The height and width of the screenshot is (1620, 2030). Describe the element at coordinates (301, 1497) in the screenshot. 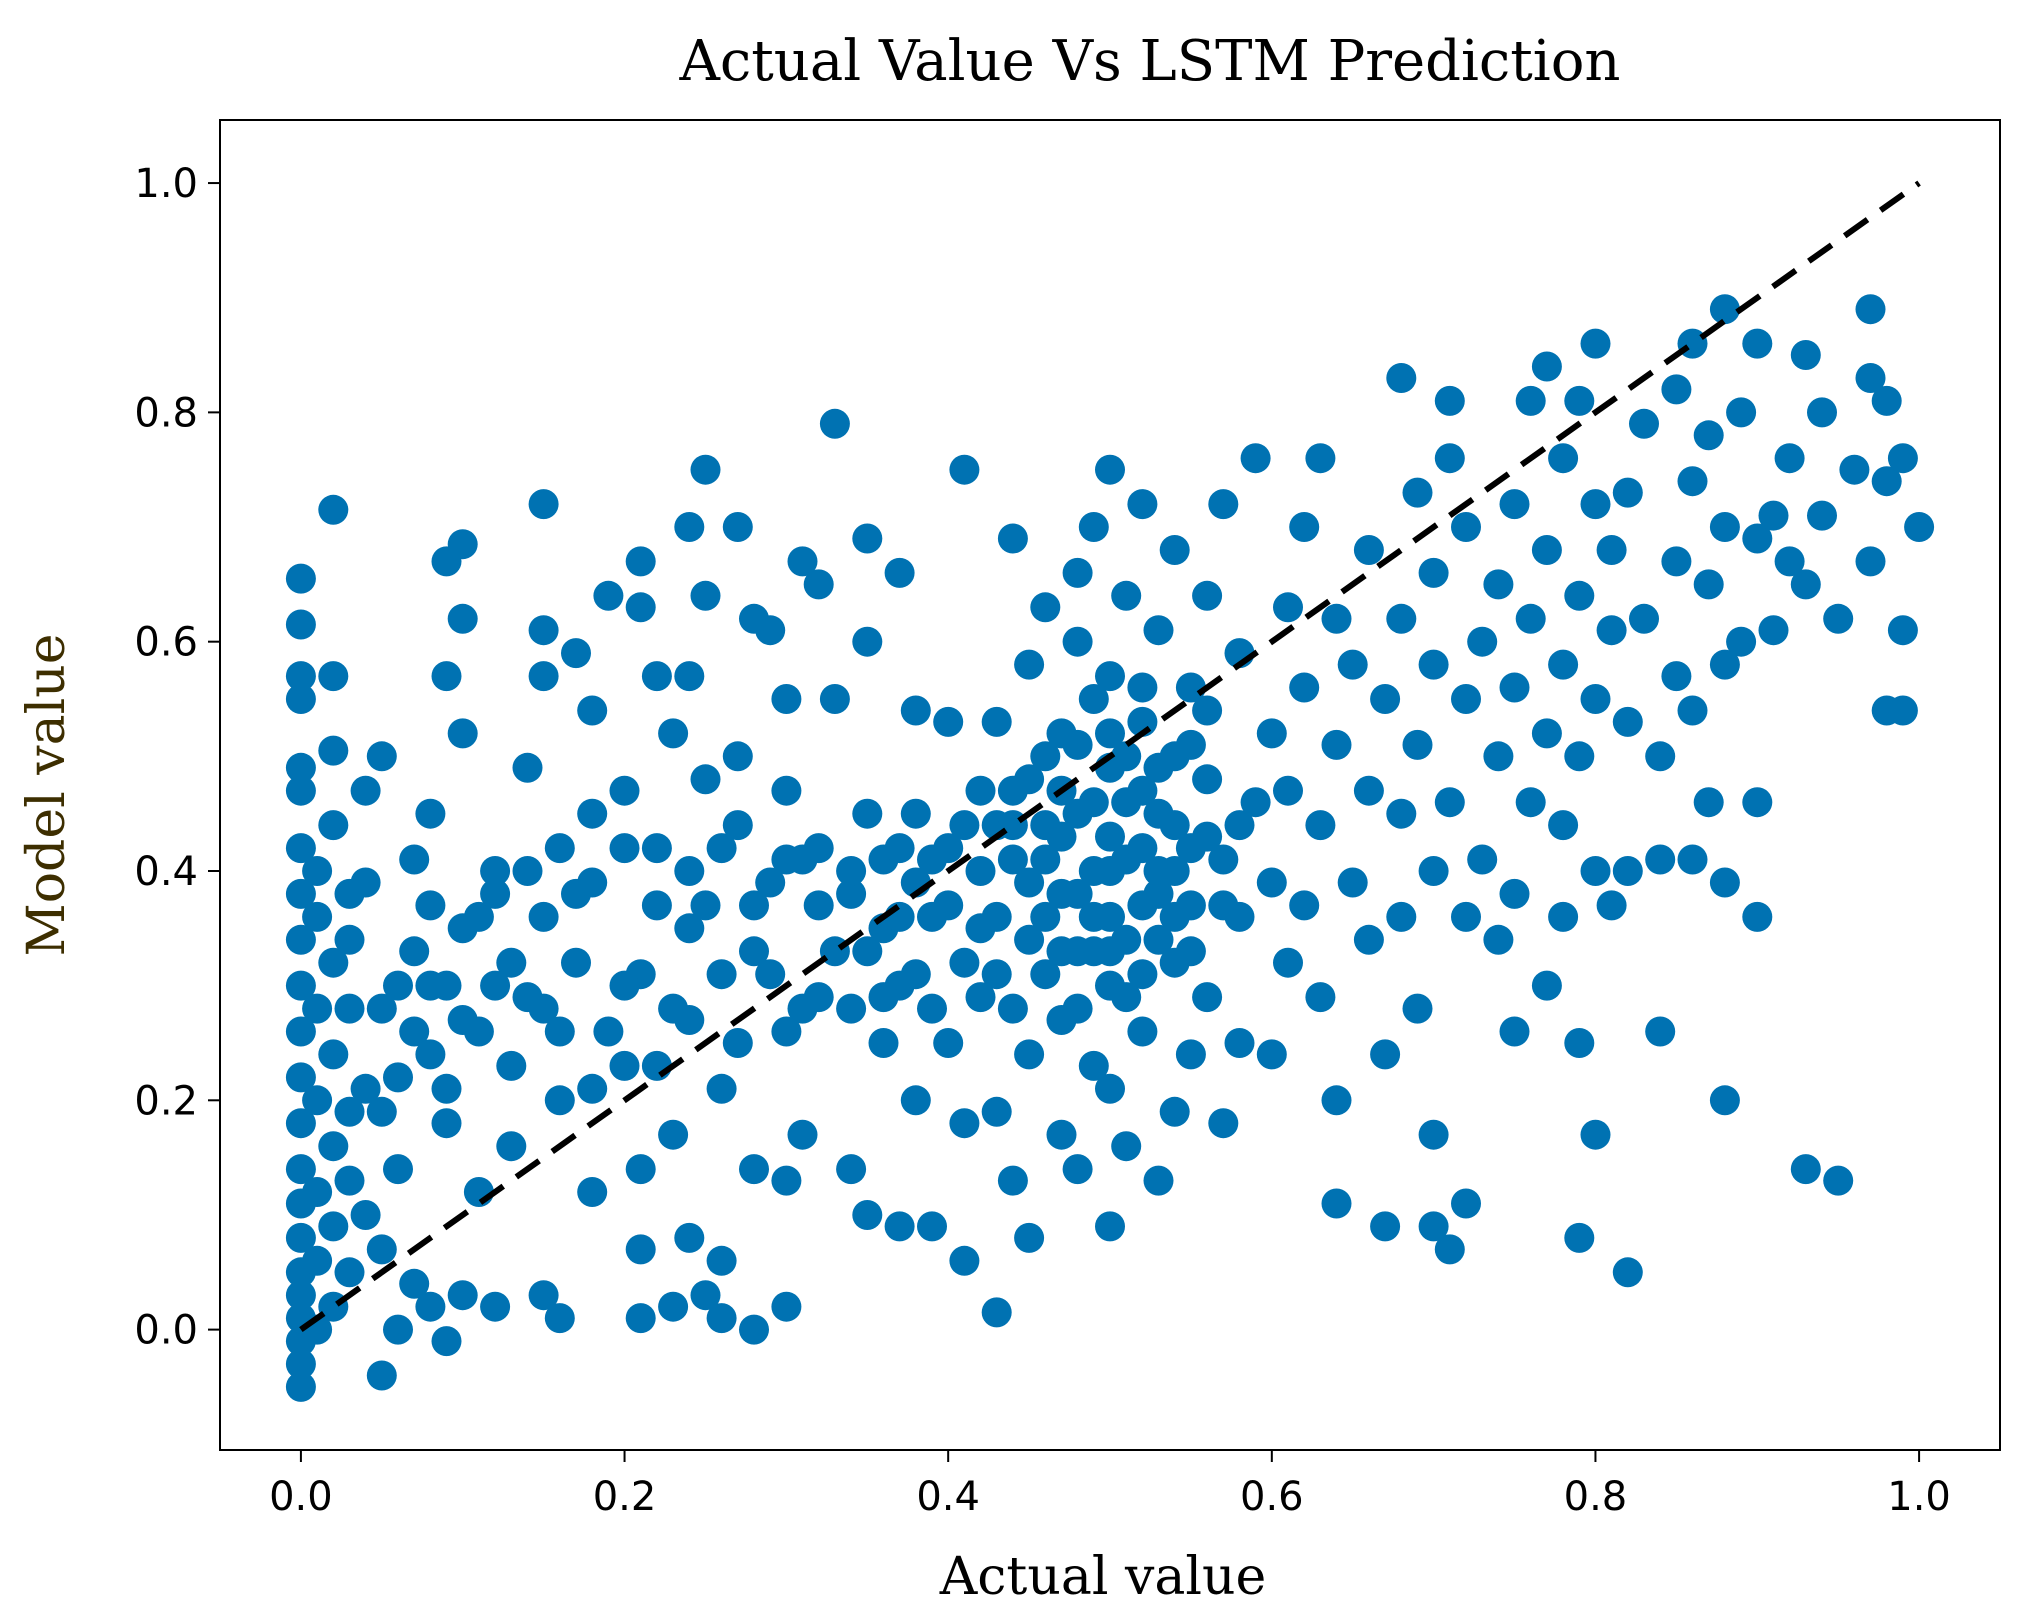

I see `x-tick-label: 0.0` at that location.